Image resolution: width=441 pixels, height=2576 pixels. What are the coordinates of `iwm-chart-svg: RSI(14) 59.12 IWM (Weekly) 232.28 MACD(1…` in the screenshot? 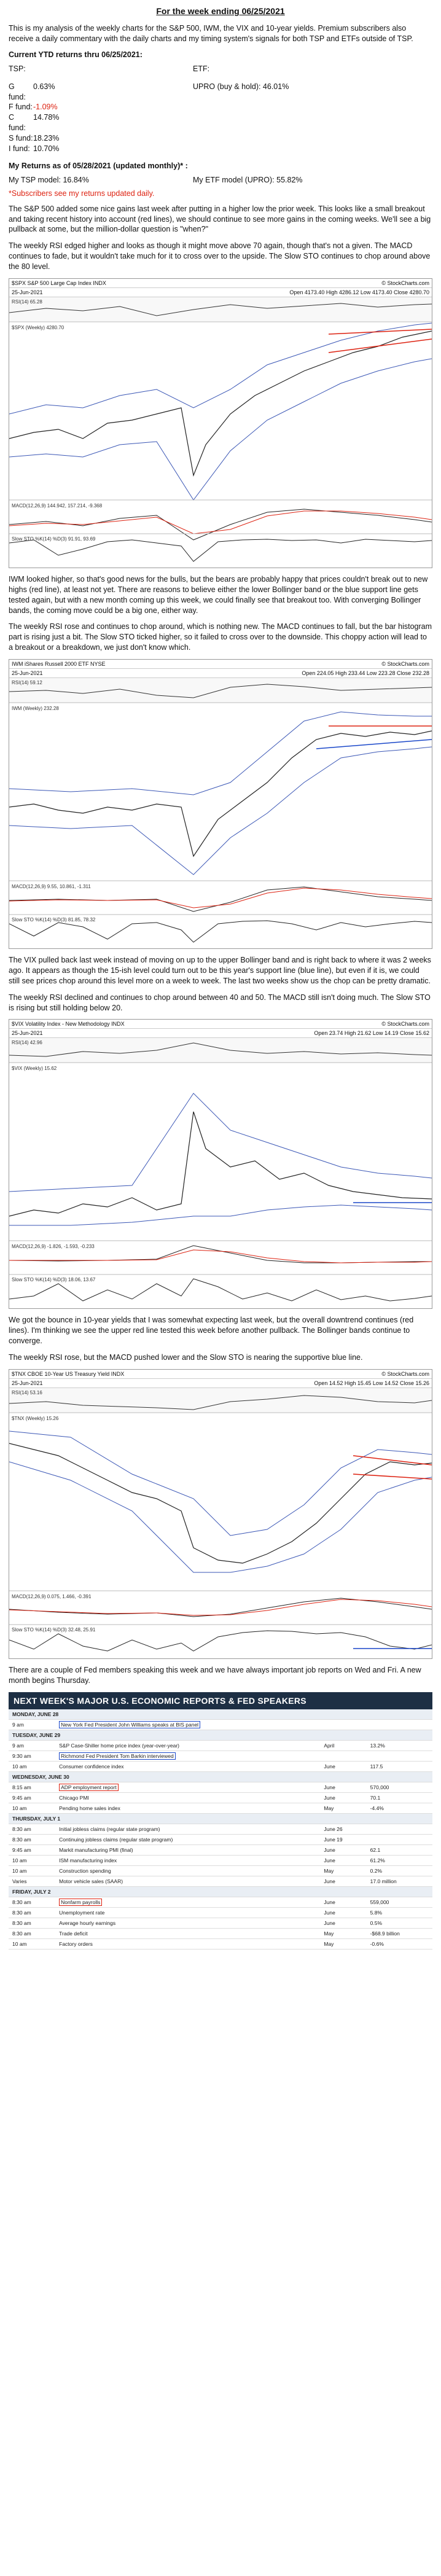 It's located at (221, 810).